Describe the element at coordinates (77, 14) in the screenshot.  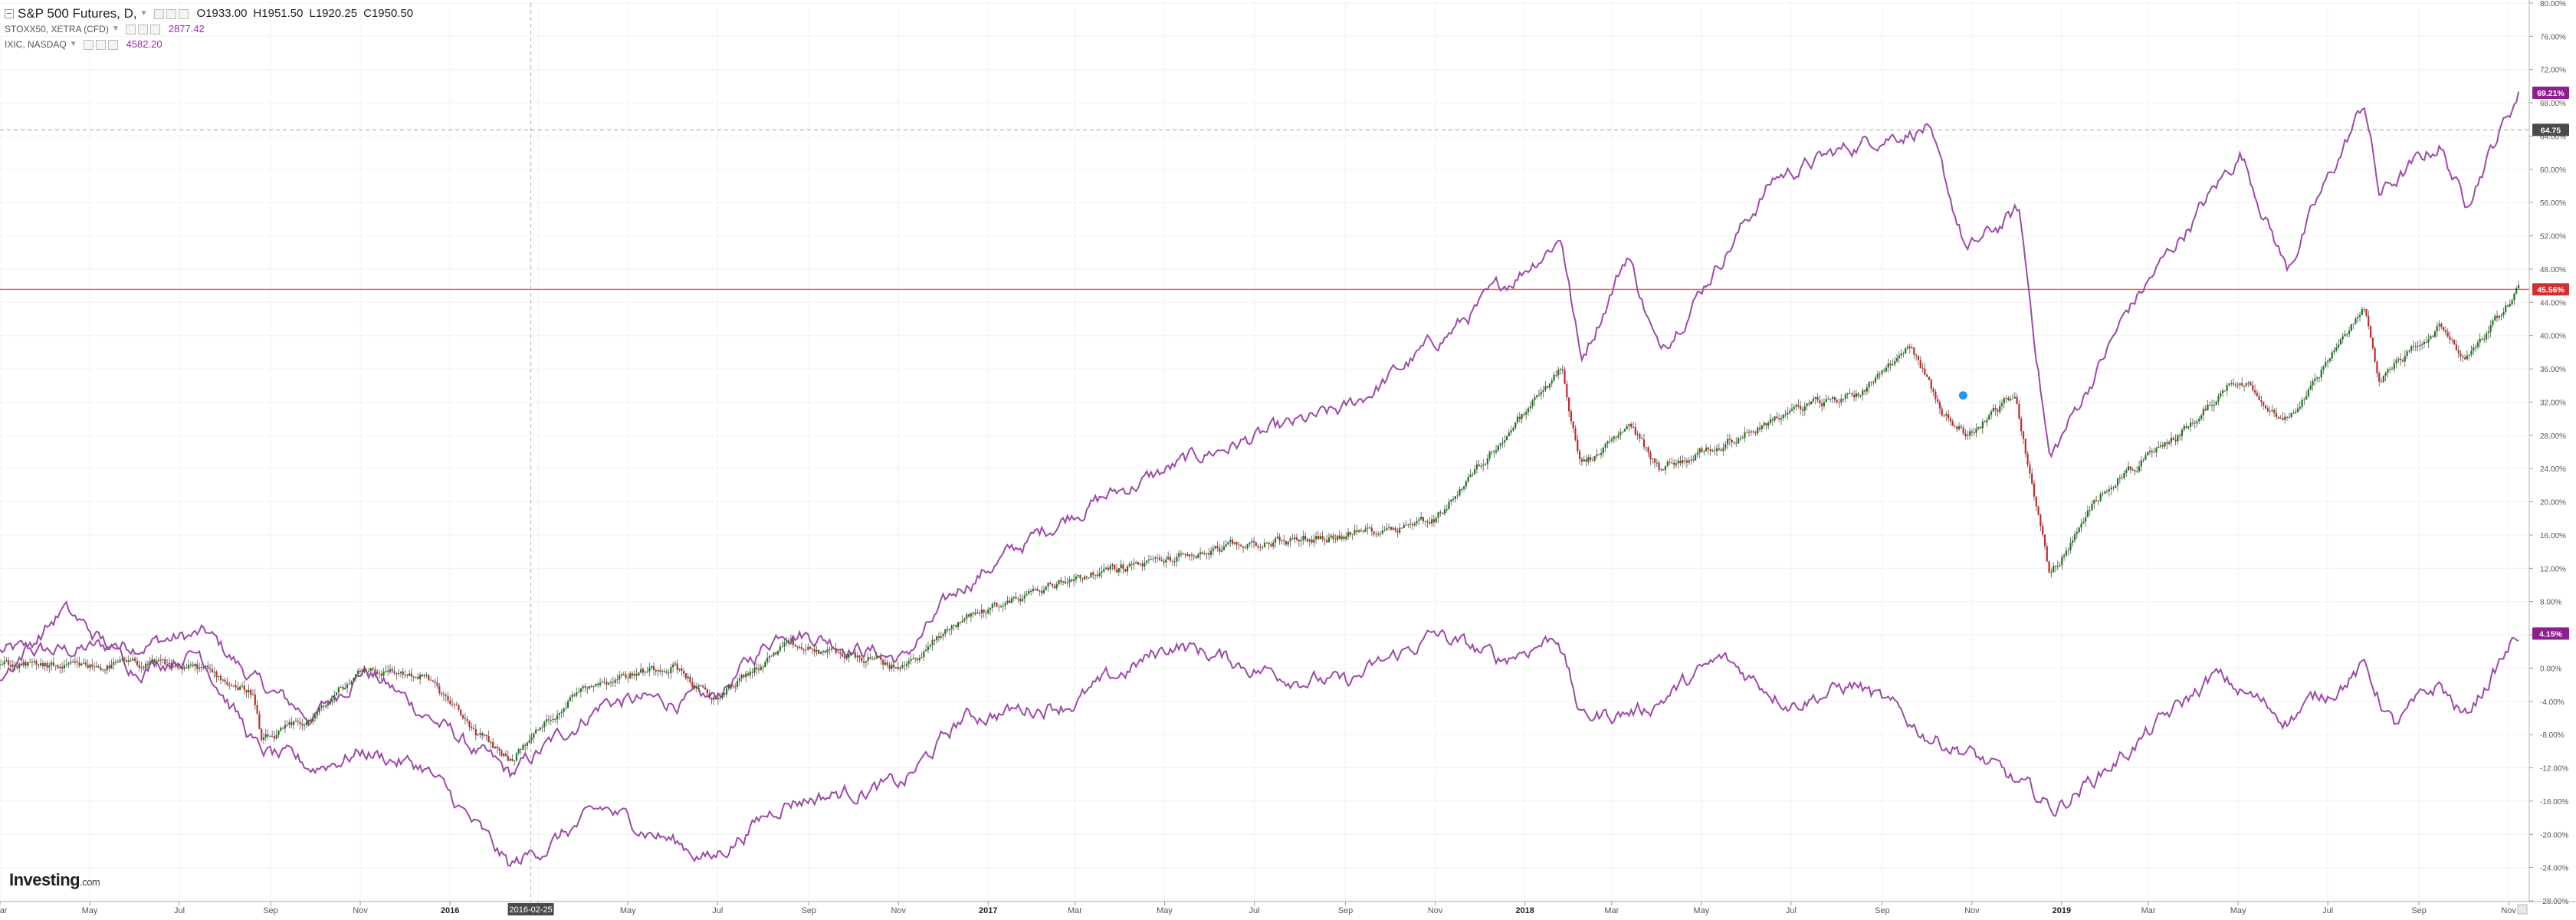
I see `main-symbol-title: S&P 500 Futures, D,` at that location.